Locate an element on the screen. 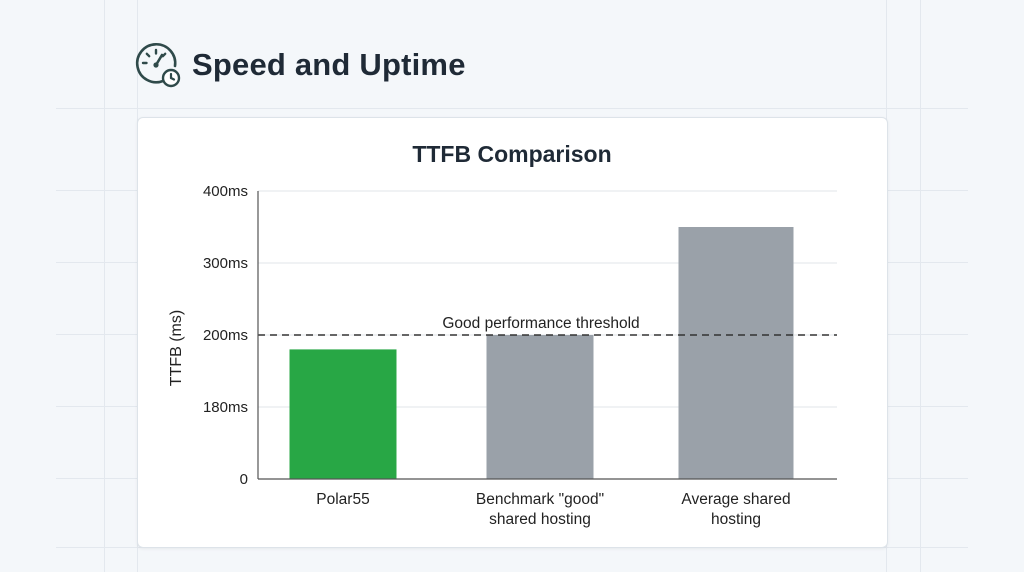  y-tick-label: 400ms is located at coordinates (225, 191).